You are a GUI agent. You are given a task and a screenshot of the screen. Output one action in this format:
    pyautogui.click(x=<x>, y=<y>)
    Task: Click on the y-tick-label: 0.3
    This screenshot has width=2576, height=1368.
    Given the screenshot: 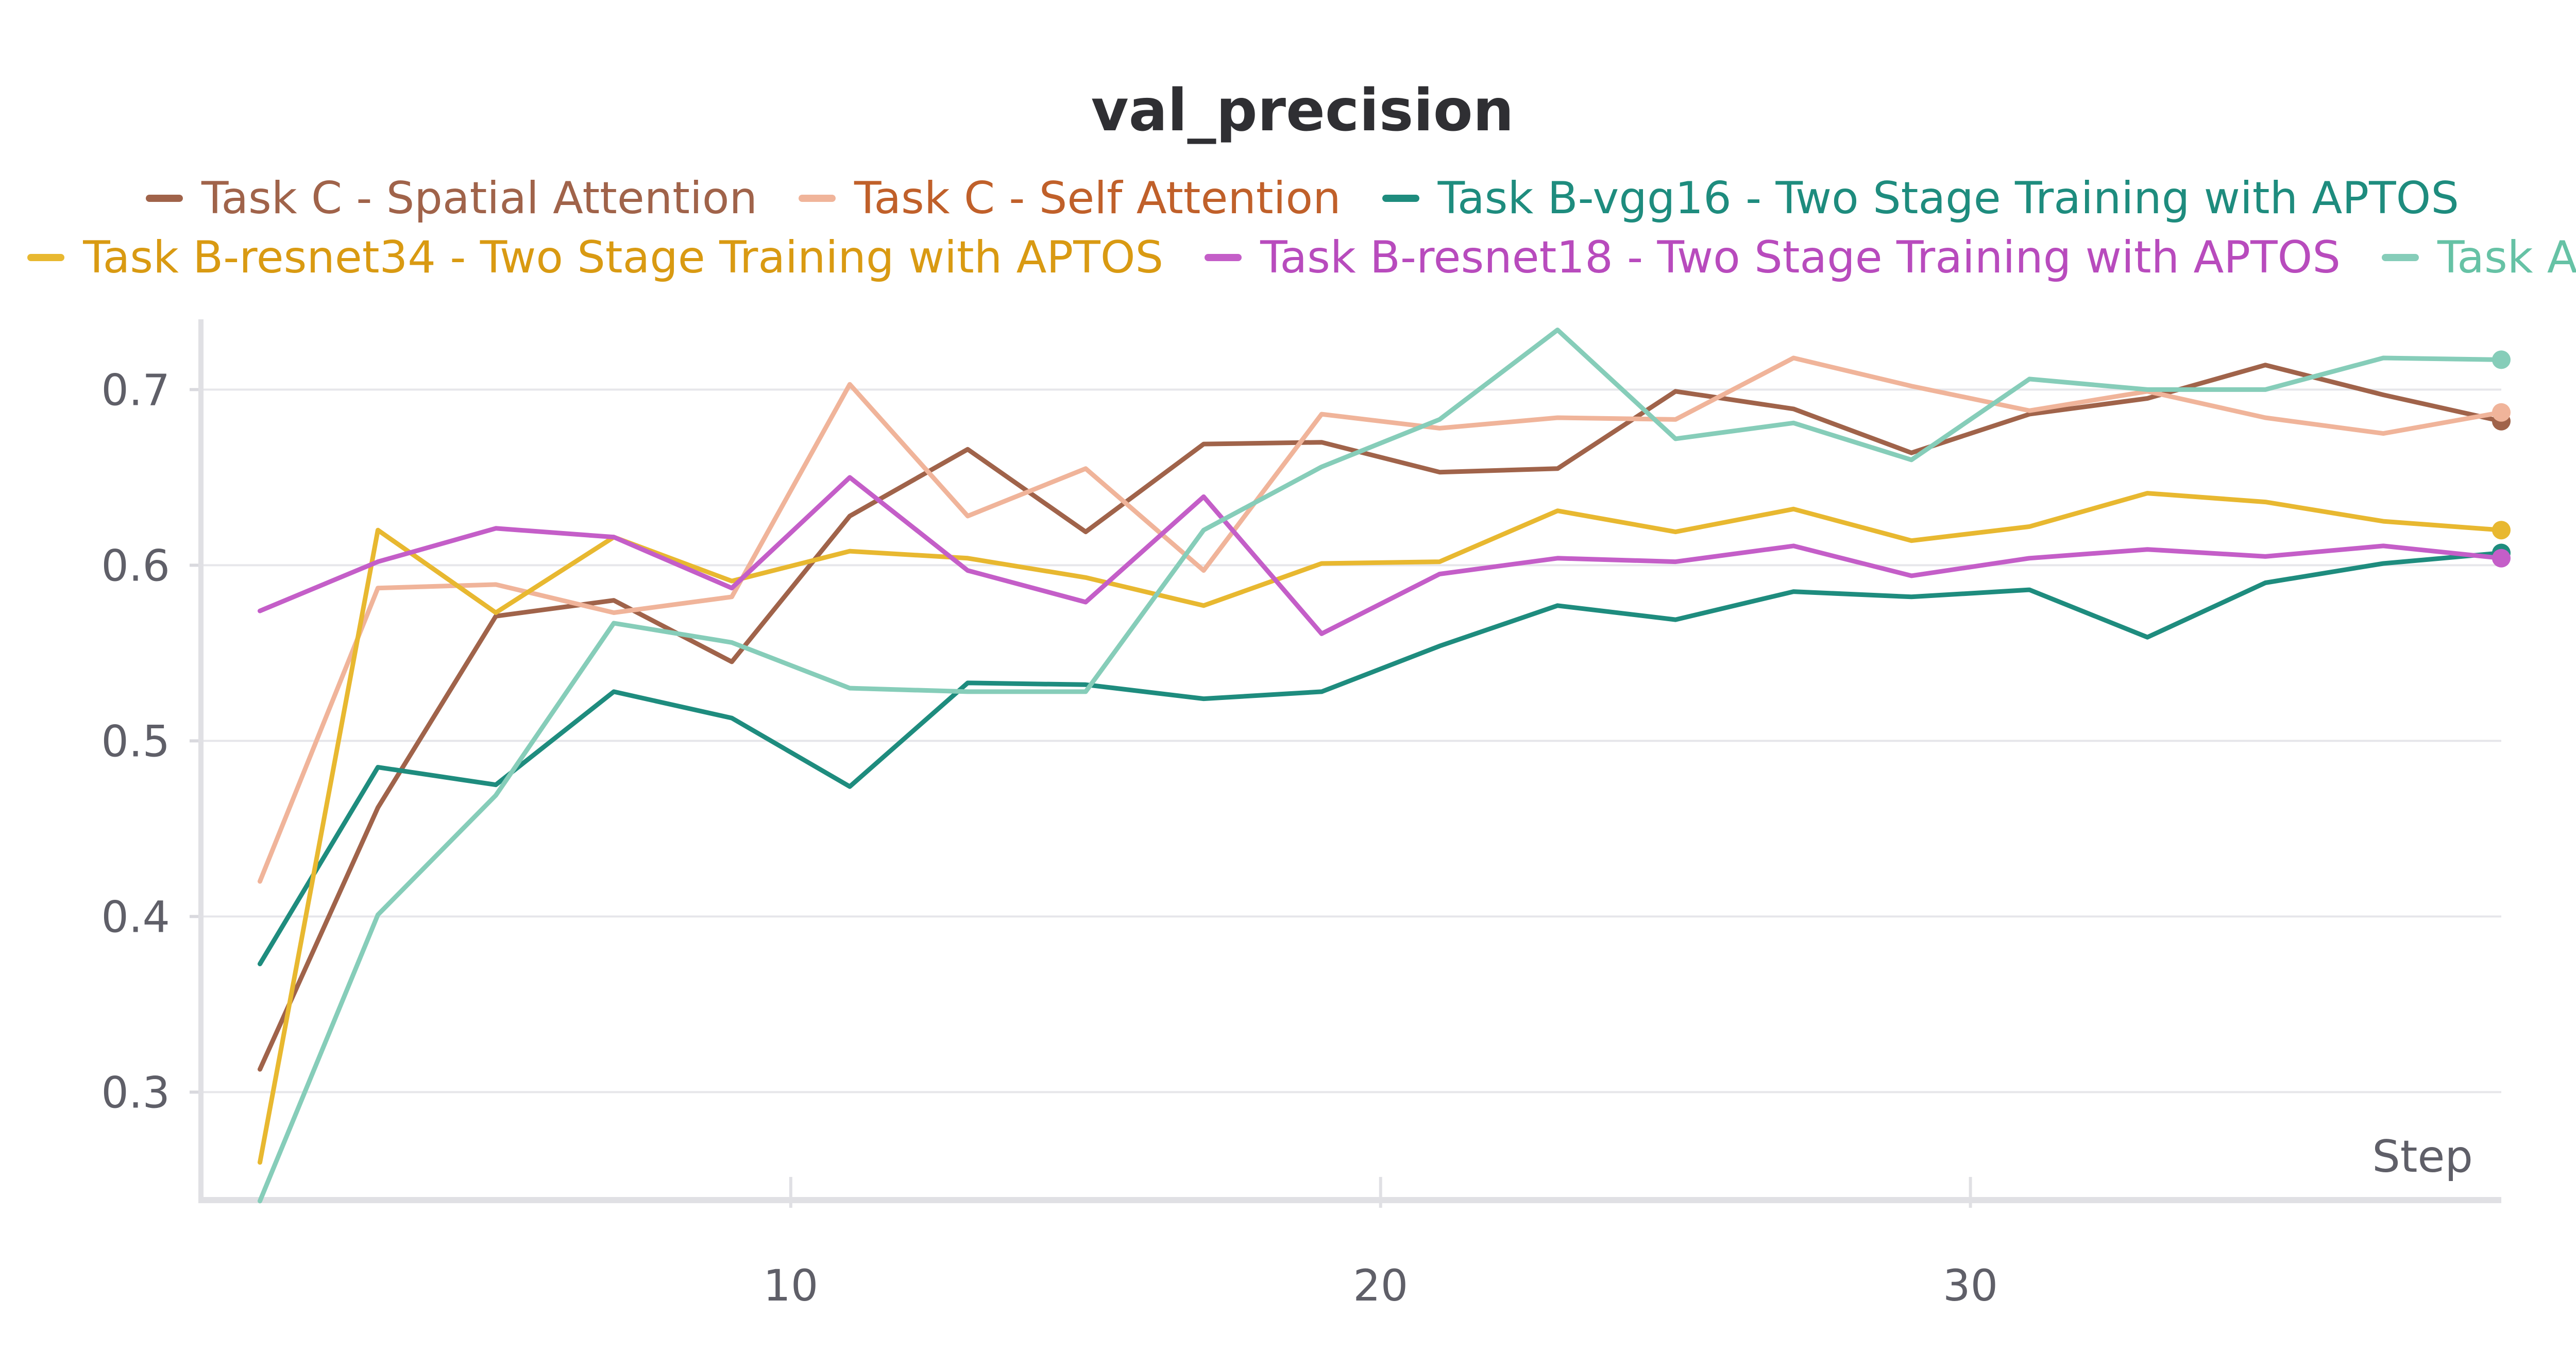 What is the action you would take?
    pyautogui.click(x=135, y=1092)
    